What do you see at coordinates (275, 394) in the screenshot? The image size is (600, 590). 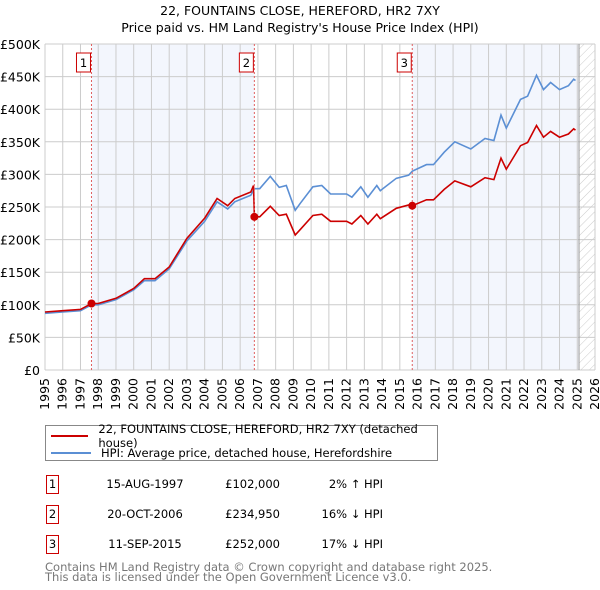 I see `x-tick-label: 2008` at bounding box center [275, 394].